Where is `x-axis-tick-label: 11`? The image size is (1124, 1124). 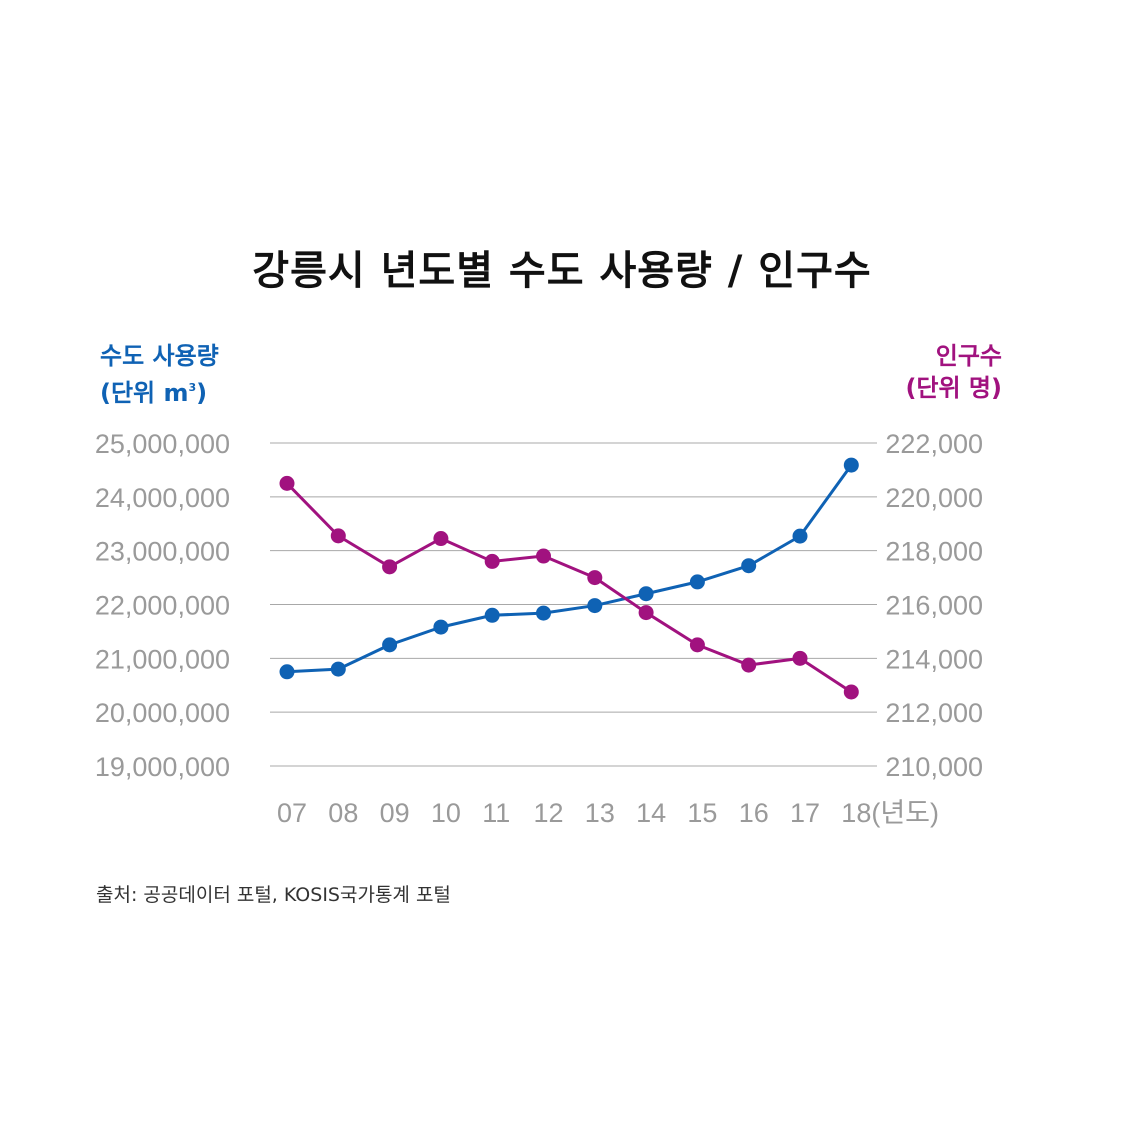 x-axis-tick-label: 11 is located at coordinates (496, 813).